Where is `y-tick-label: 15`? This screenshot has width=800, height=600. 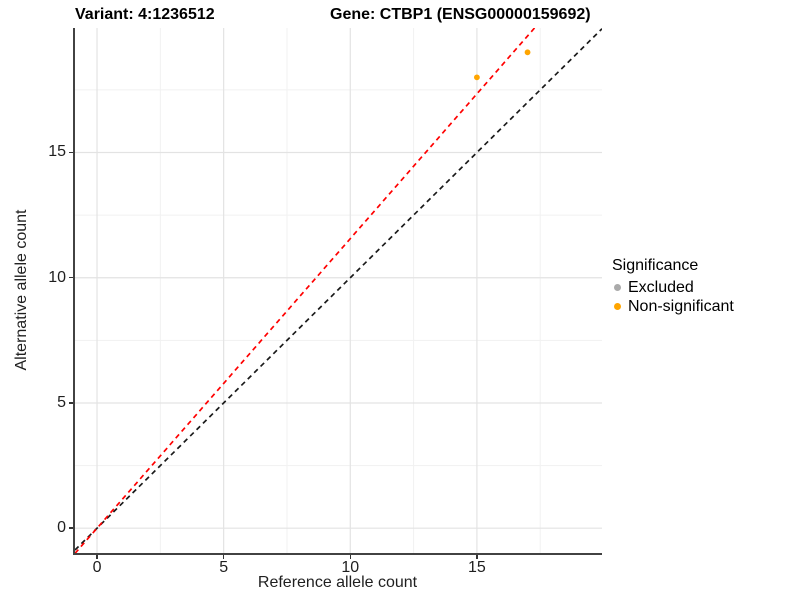
y-tick-label: 15 is located at coordinates (57, 152).